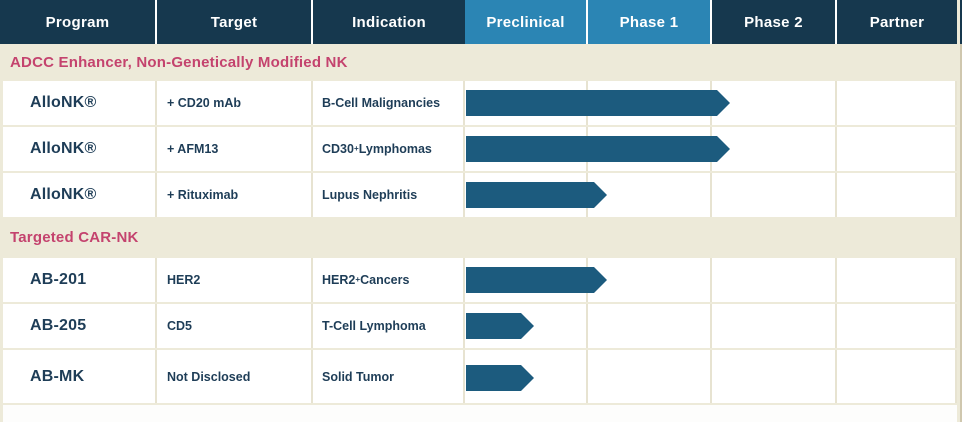  I want to click on pipeline-row-ab-205: AB-205 CD5 T-Cell Lymphoma, so click(481, 326).